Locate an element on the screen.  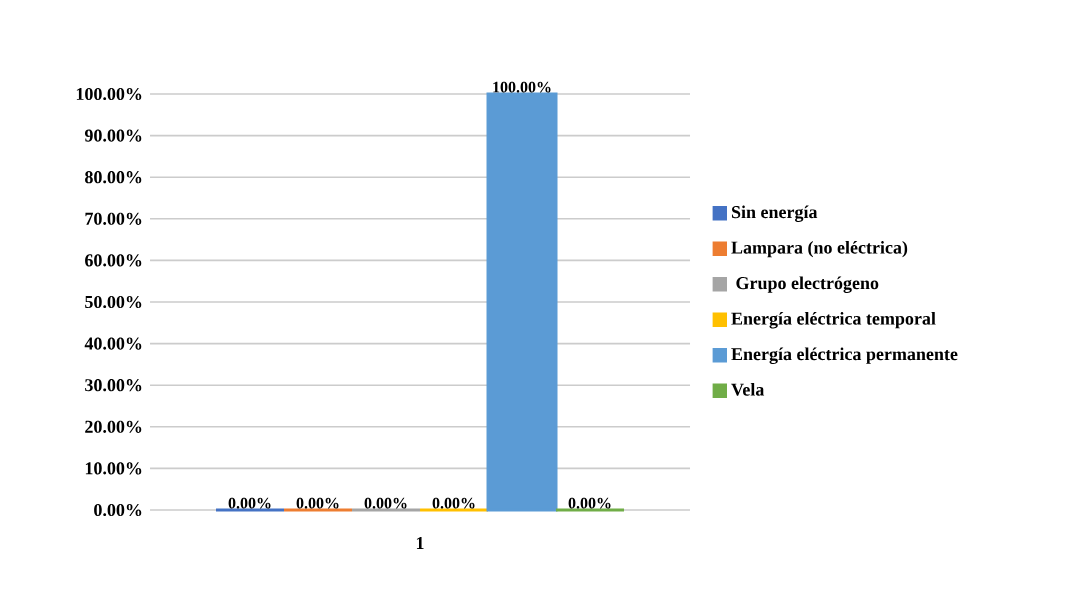
y-tick-label: 30.00% is located at coordinates (113, 385).